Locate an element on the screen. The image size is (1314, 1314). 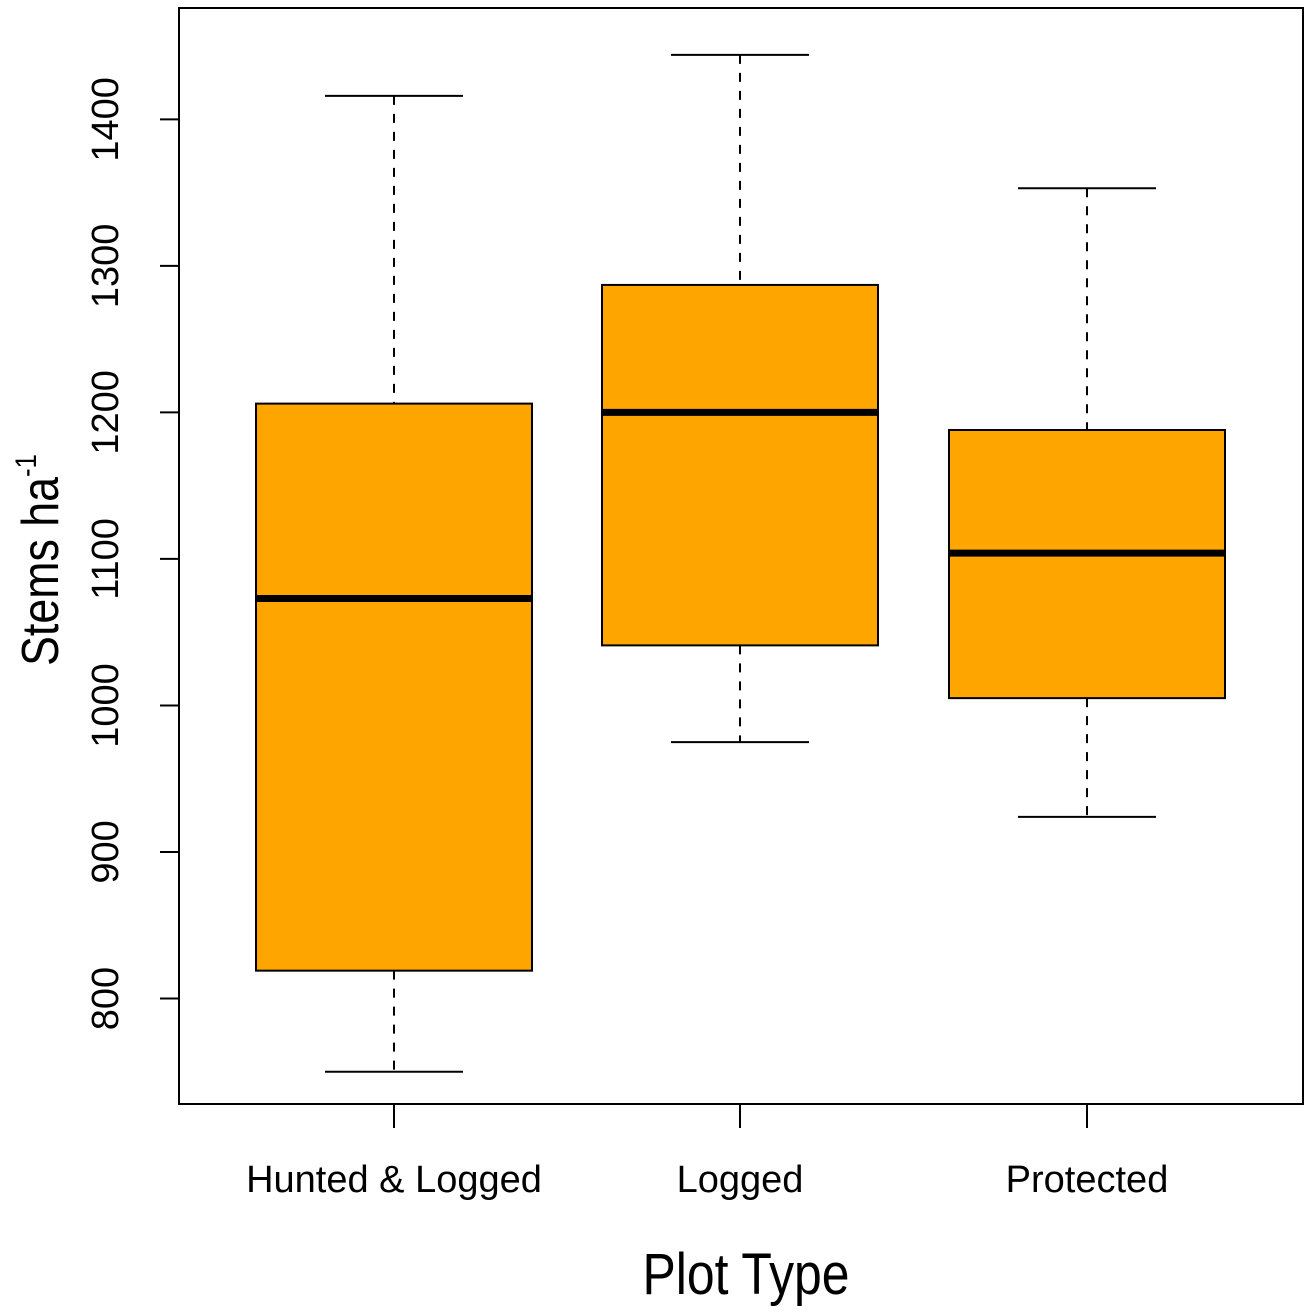
x-tick-label-logged: Logged is located at coordinates (740, 1180).